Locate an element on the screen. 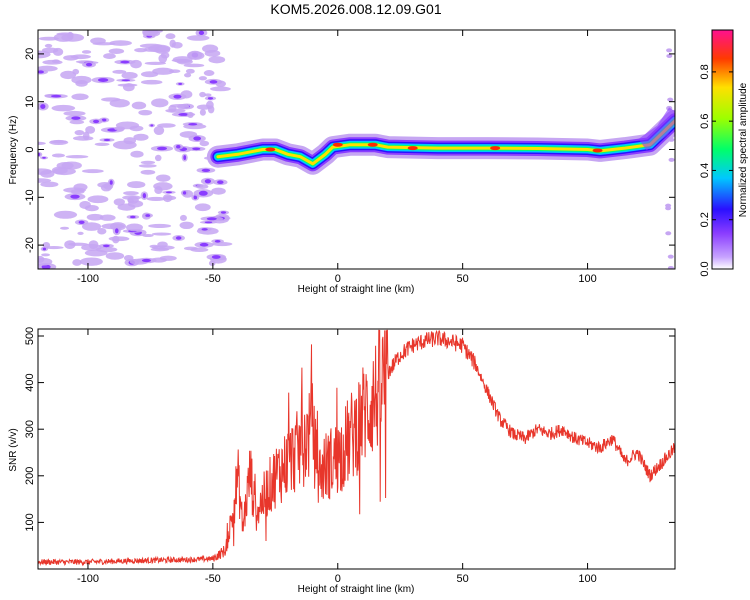 Image resolution: width=750 pixels, height=600 pixels. colorbar-gradient is located at coordinates (722, 149).